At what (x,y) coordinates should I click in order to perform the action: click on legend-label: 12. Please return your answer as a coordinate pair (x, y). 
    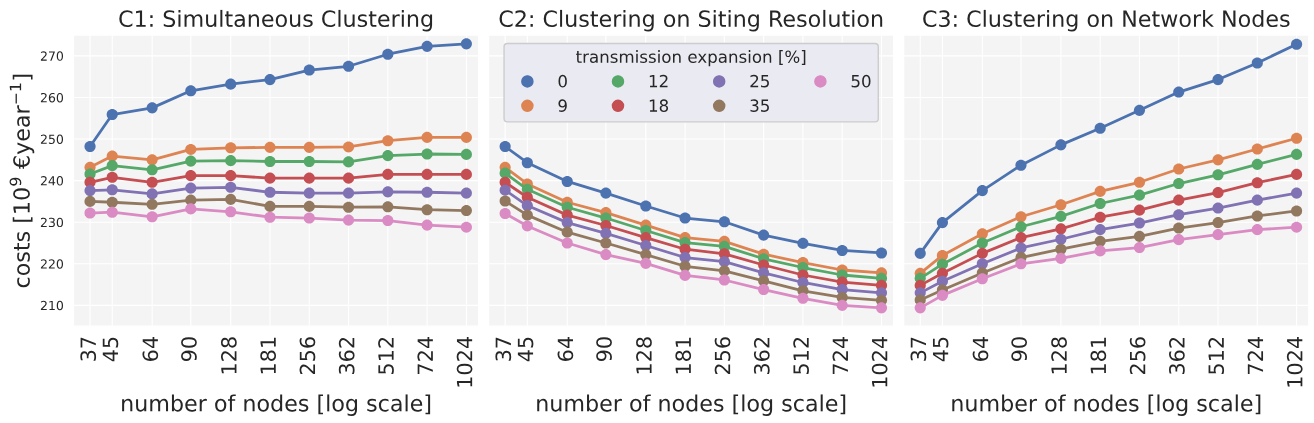
    Looking at the image, I should click on (658, 81).